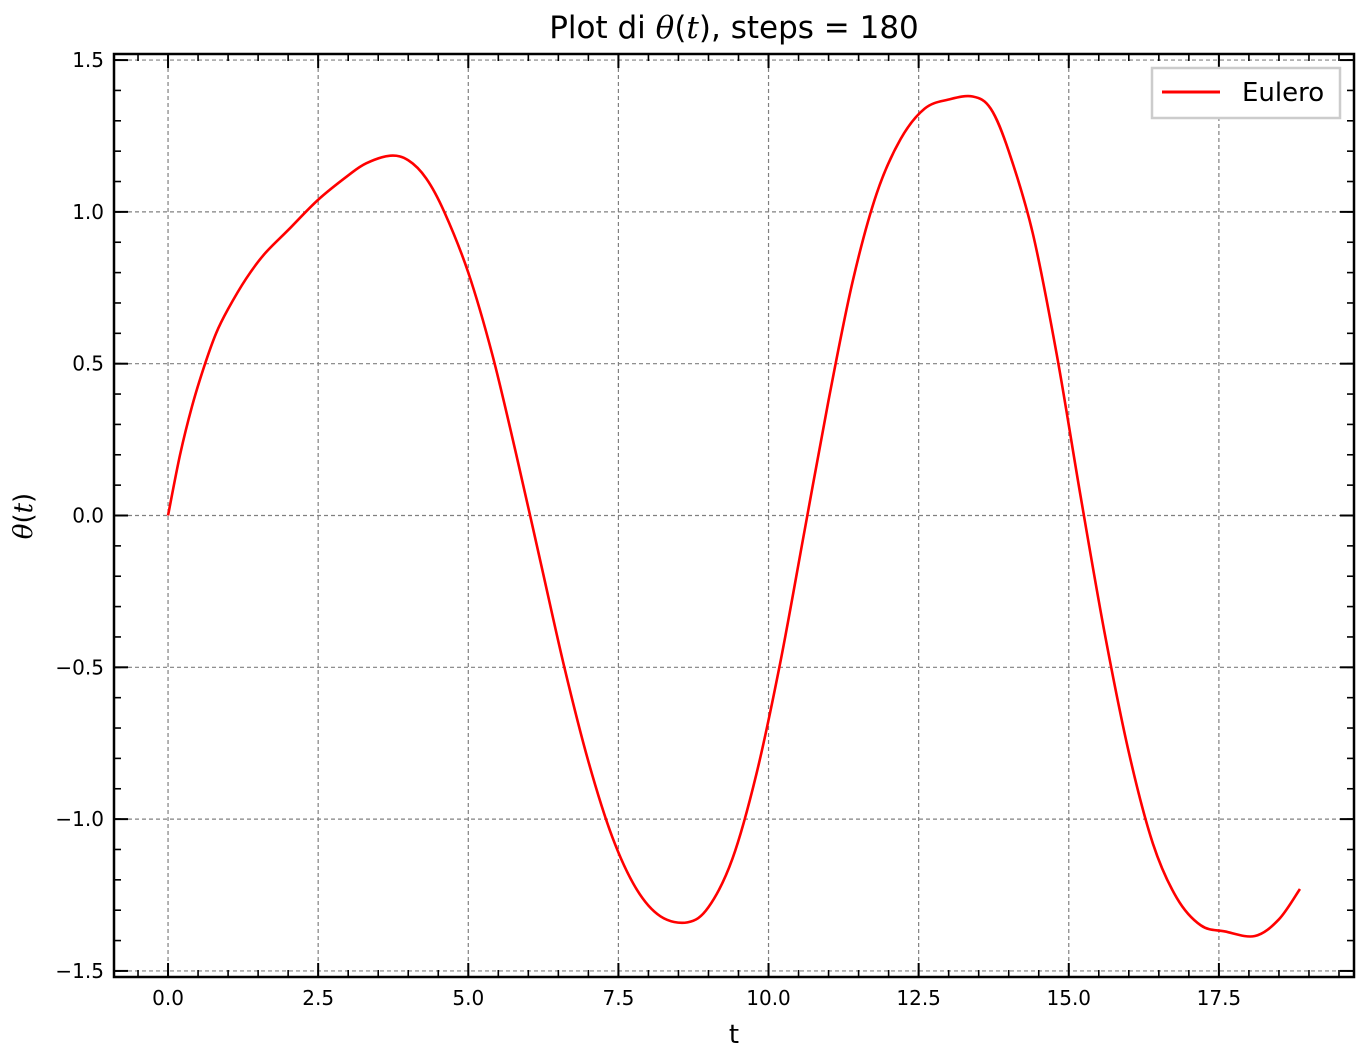 Image resolution: width=1363 pixels, height=1060 pixels. What do you see at coordinates (468, 998) in the screenshot?
I see `x-tick-label: 5.0` at bounding box center [468, 998].